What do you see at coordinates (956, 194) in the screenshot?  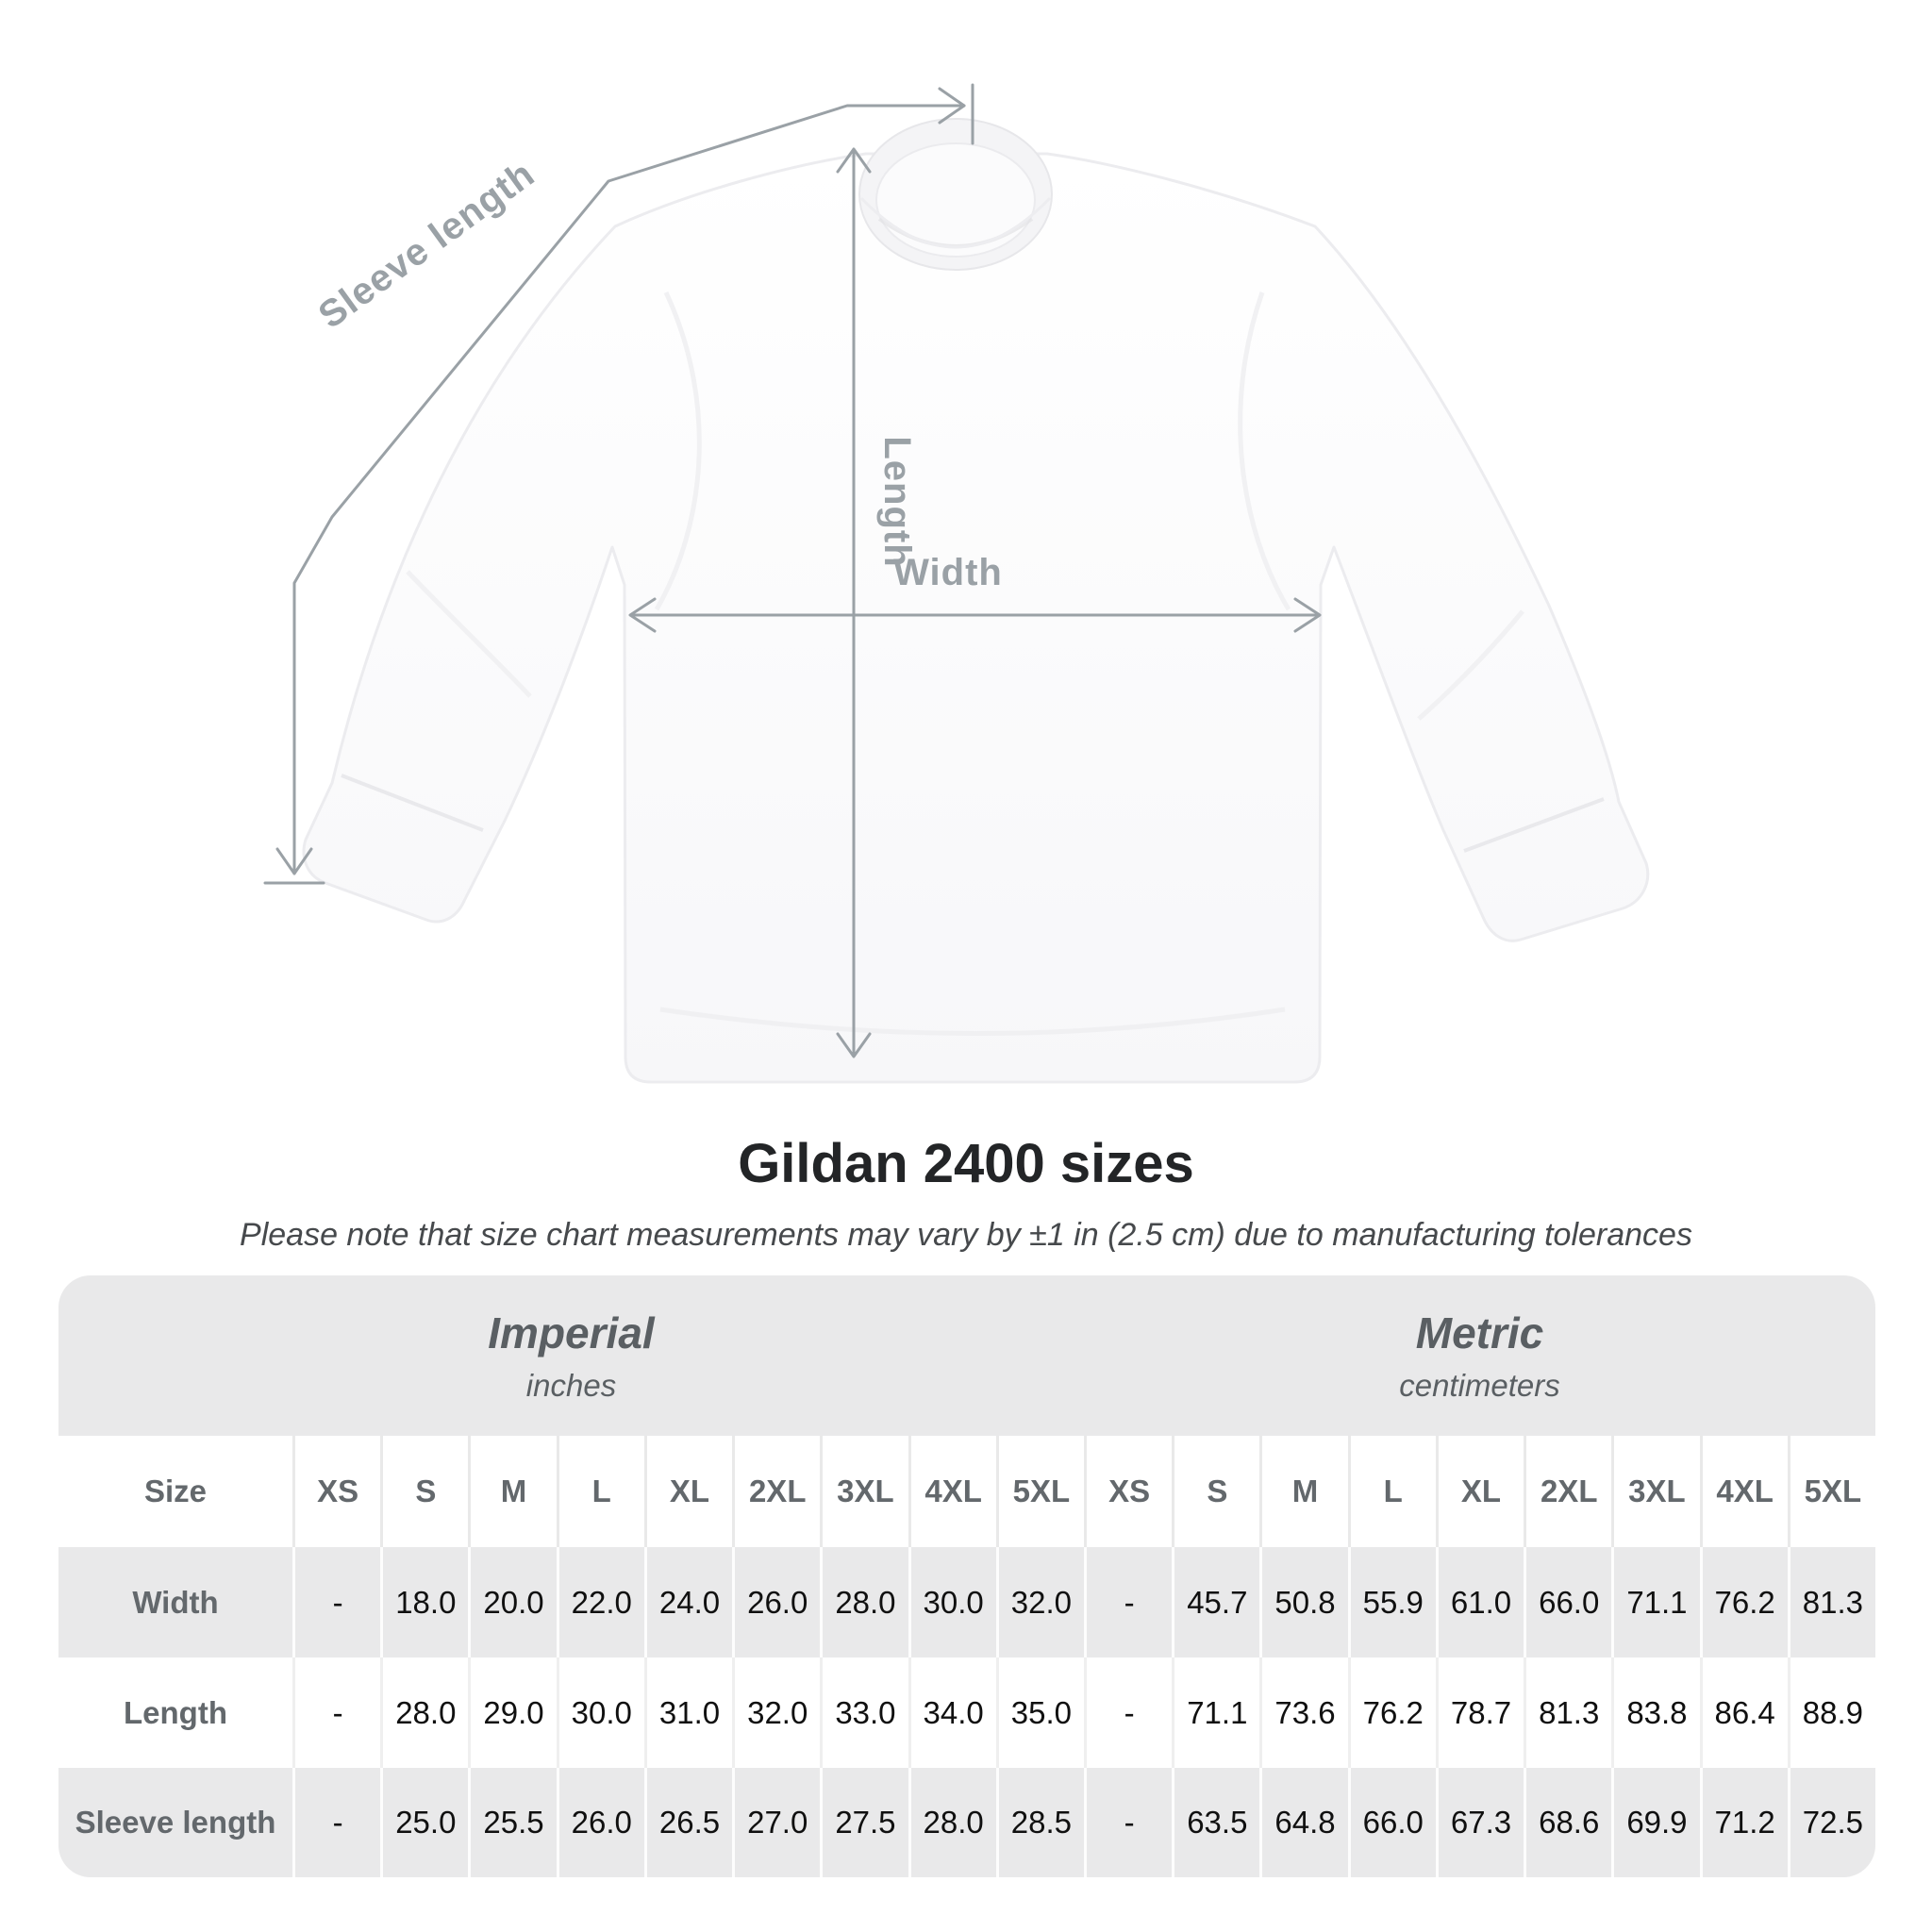 I see `collar` at bounding box center [956, 194].